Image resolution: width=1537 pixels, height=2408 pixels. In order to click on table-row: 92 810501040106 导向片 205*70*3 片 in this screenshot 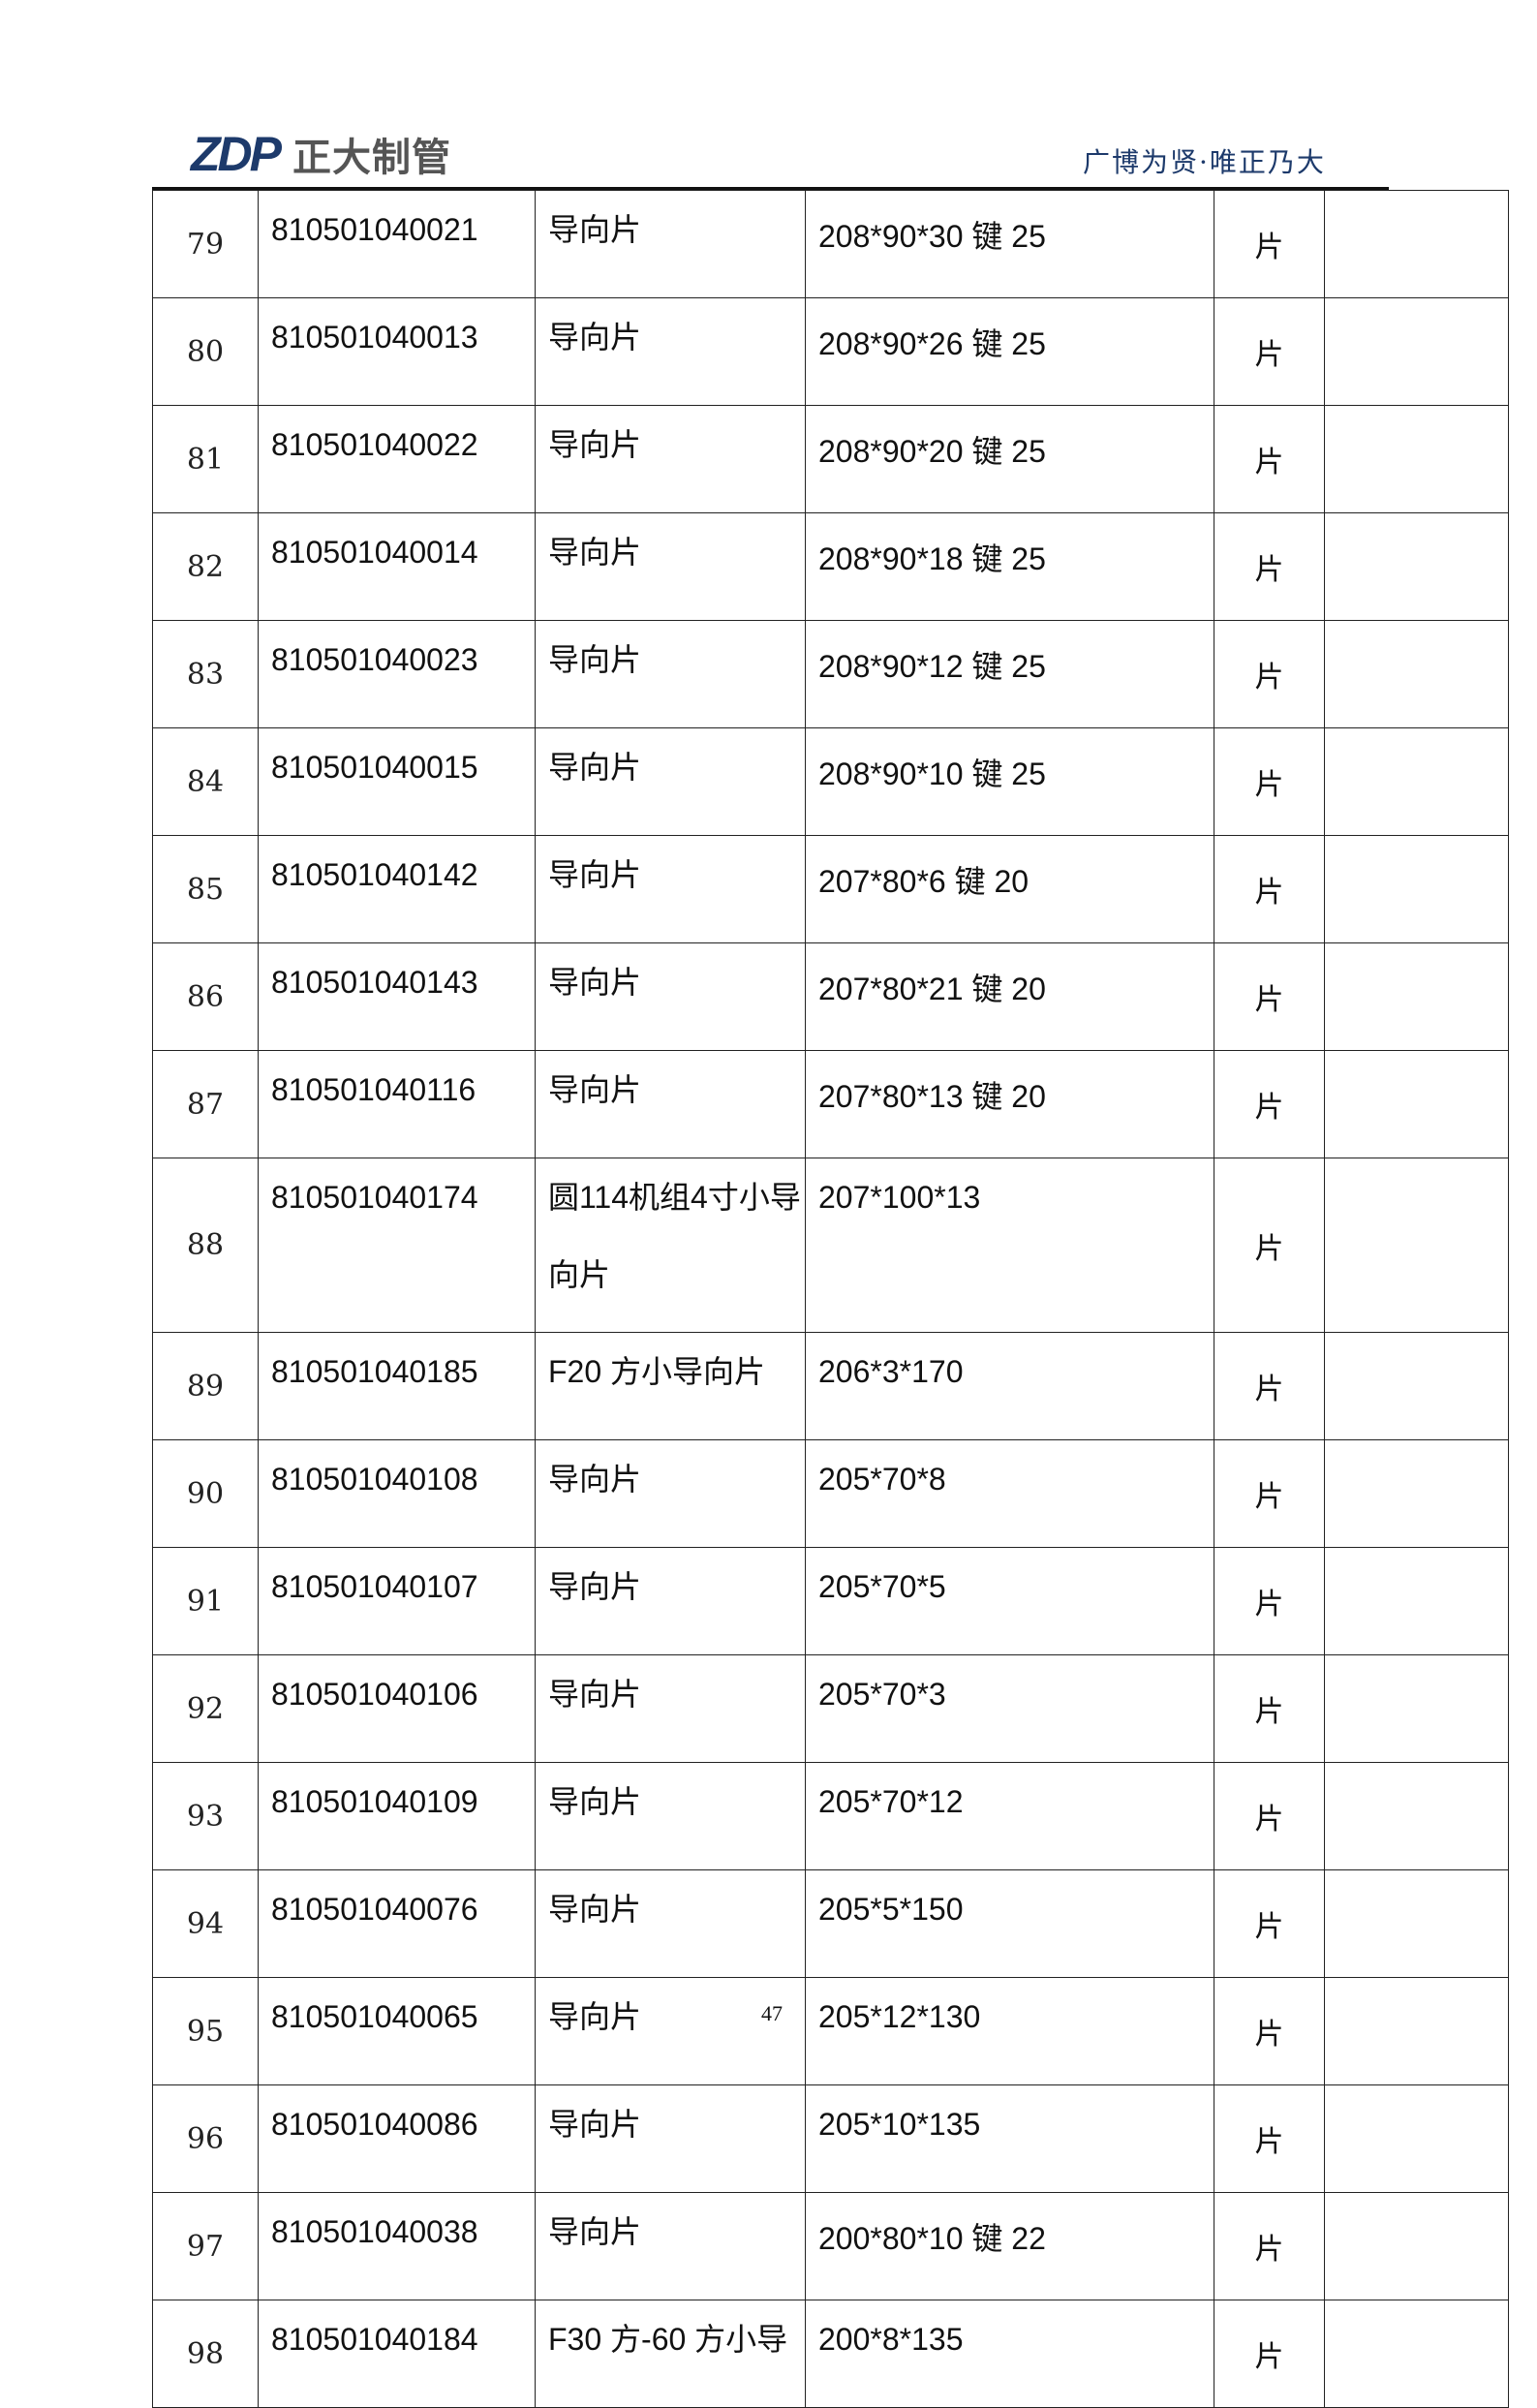, I will do `click(830, 1708)`.